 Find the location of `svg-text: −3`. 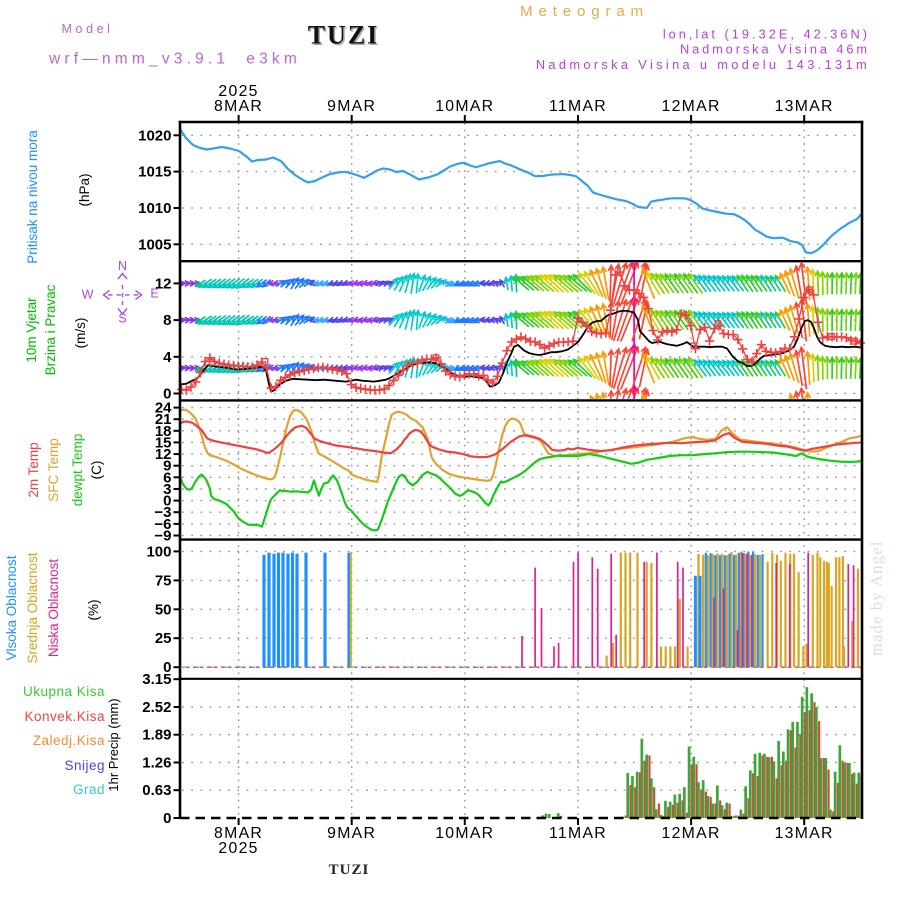

svg-text: −3 is located at coordinates (162, 512).